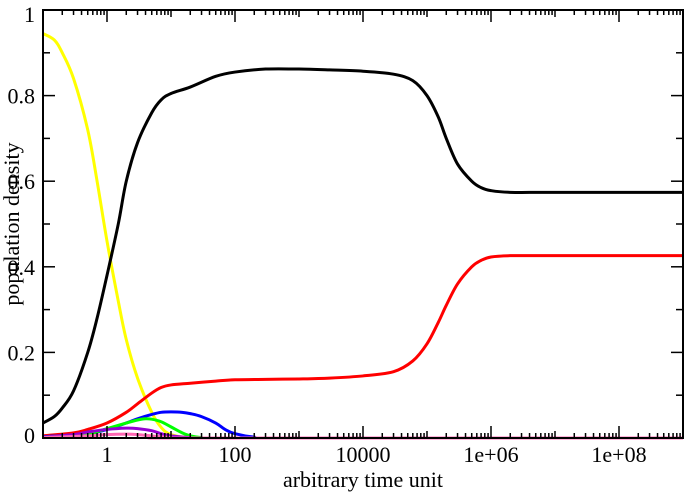 The width and height of the screenshot is (685, 495). Describe the element at coordinates (29, 435) in the screenshot. I see `y-tick-label: 0` at that location.